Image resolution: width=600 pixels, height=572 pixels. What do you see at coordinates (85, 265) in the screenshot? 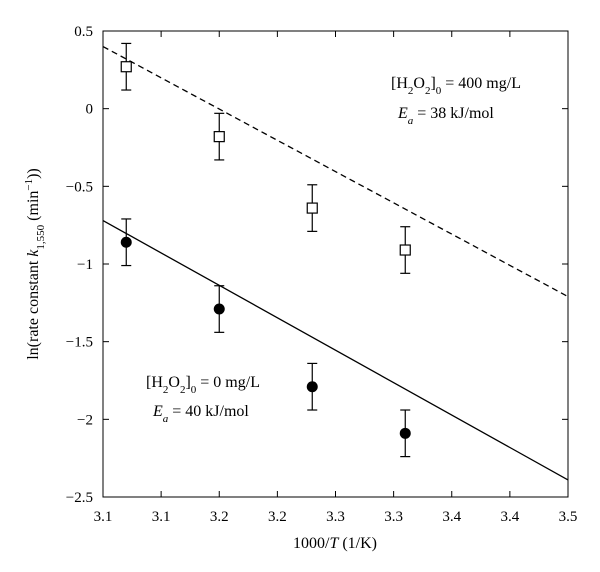
I see `y-tick-label: −1` at bounding box center [85, 265].